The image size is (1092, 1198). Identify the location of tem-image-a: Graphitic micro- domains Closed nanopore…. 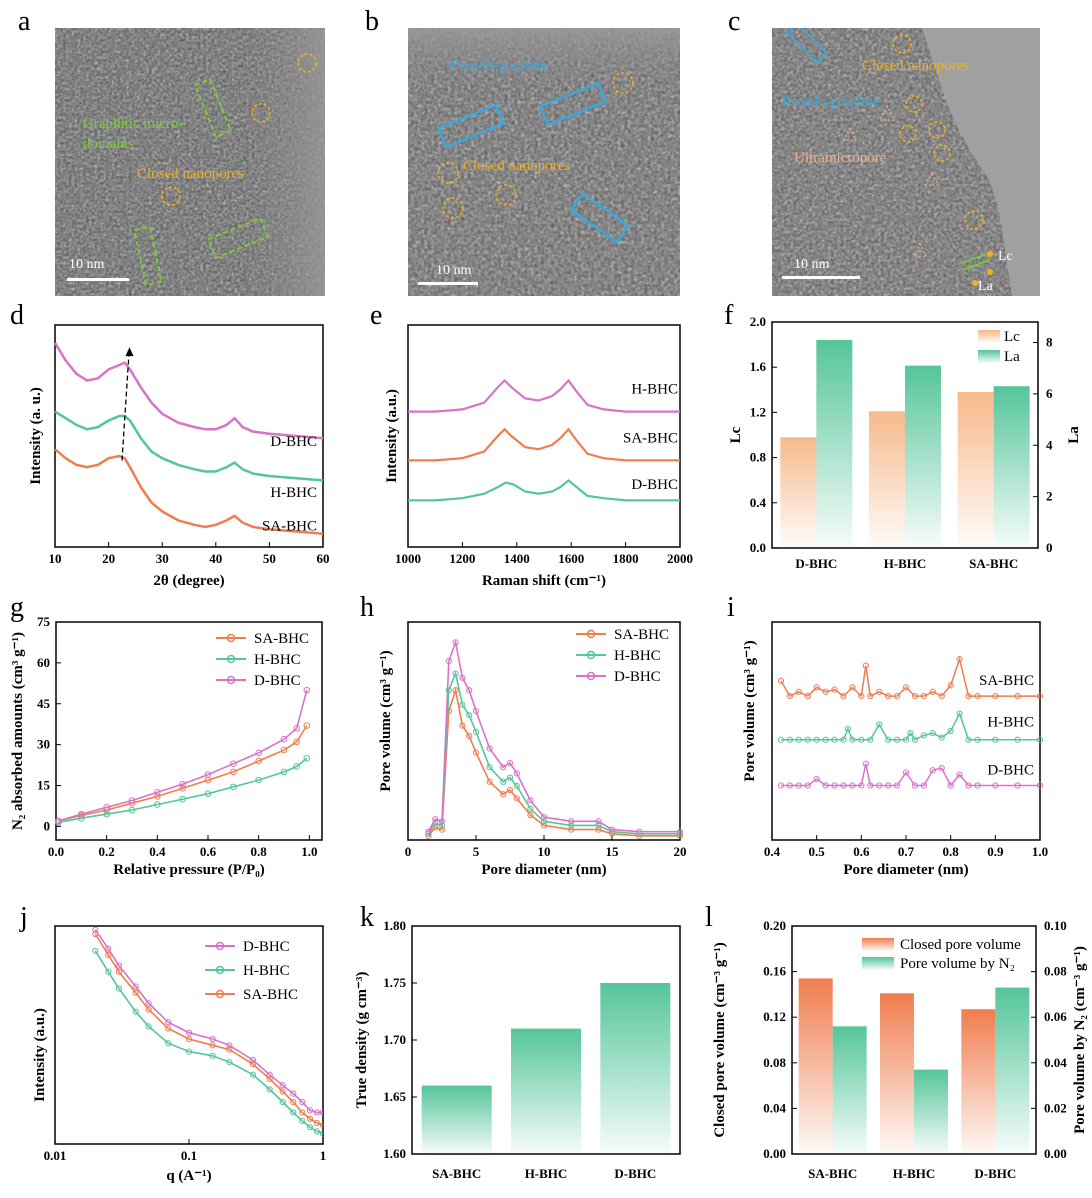
(190, 162).